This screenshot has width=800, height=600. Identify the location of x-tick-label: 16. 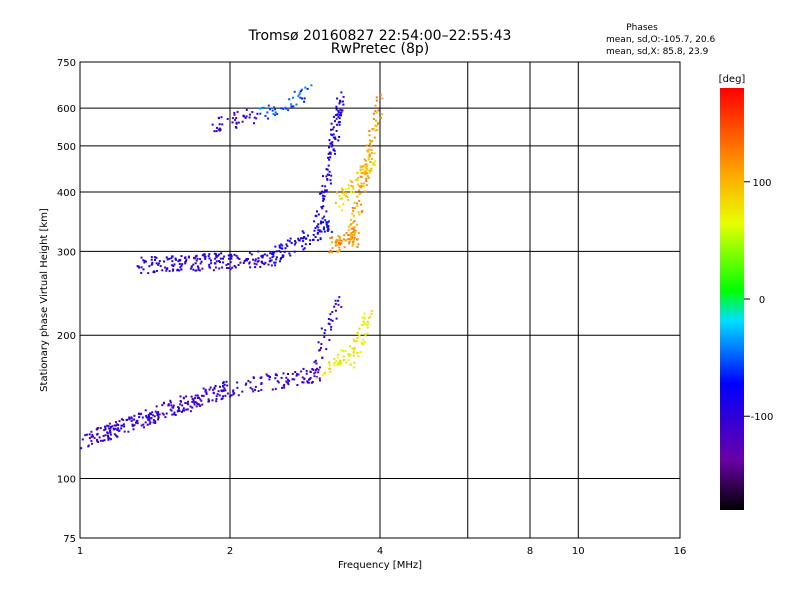
(680, 551).